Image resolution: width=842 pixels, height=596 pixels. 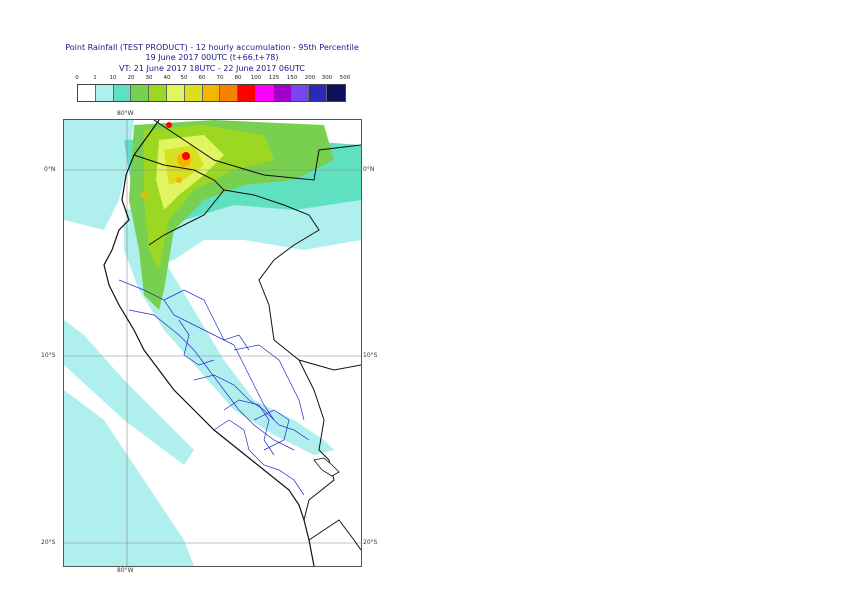 I want to click on lon-label-top: 80°W, so click(x=125, y=113).